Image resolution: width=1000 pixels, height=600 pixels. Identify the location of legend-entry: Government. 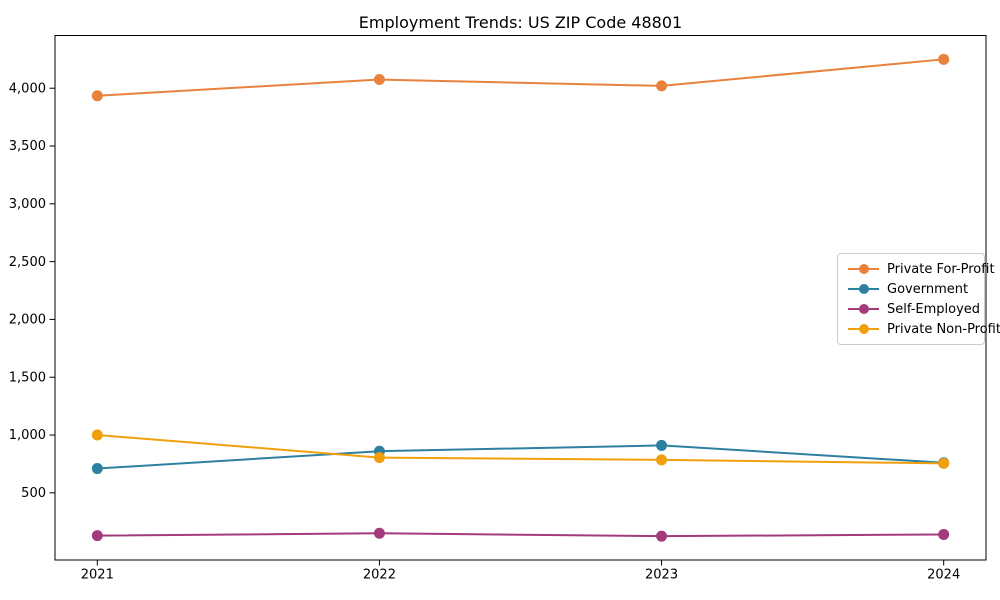
(911, 289).